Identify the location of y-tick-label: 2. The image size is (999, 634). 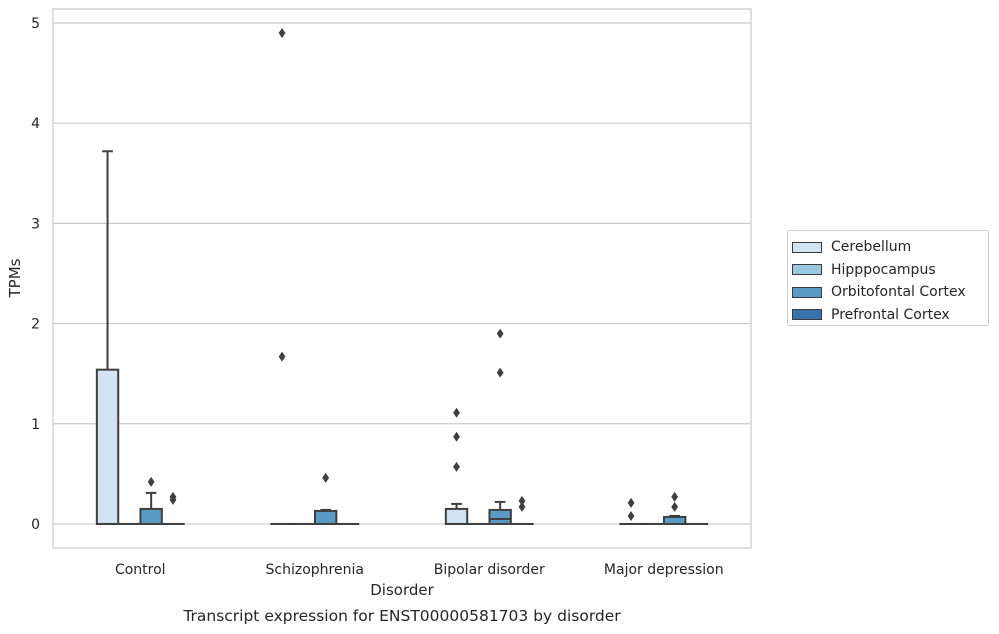
(35, 325).